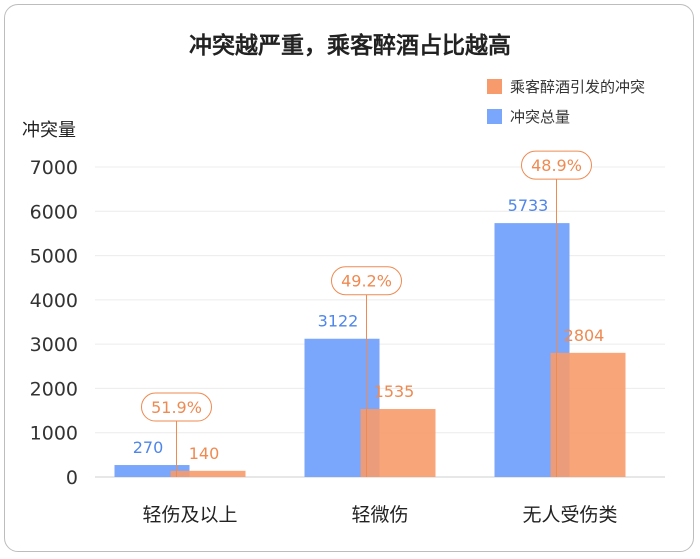  I want to click on y-tick-label: 0, so click(72, 478).